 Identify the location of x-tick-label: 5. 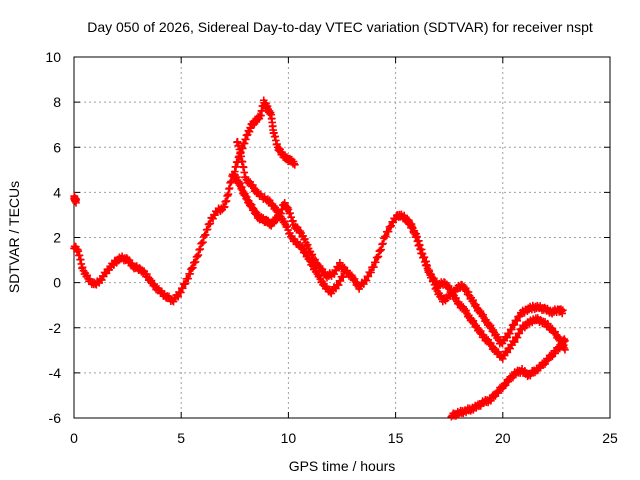
(181, 438).